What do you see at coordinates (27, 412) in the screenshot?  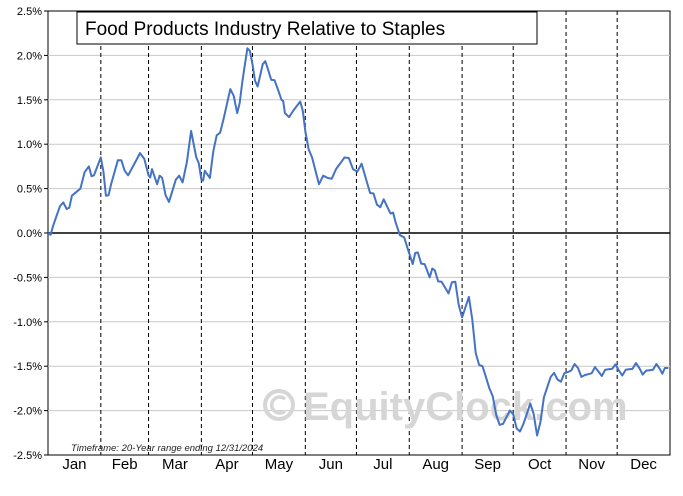 I see `y-tick-label: -2.0%` at bounding box center [27, 412].